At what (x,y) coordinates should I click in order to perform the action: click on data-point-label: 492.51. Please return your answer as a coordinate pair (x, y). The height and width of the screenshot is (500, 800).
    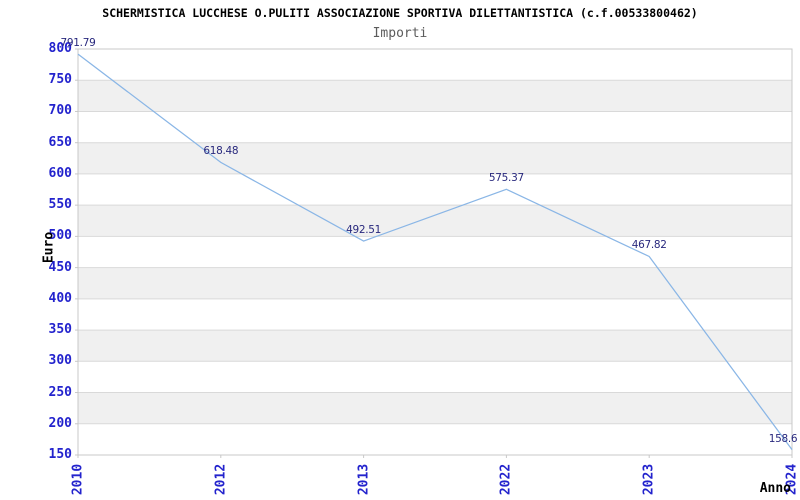
    Looking at the image, I should click on (364, 230).